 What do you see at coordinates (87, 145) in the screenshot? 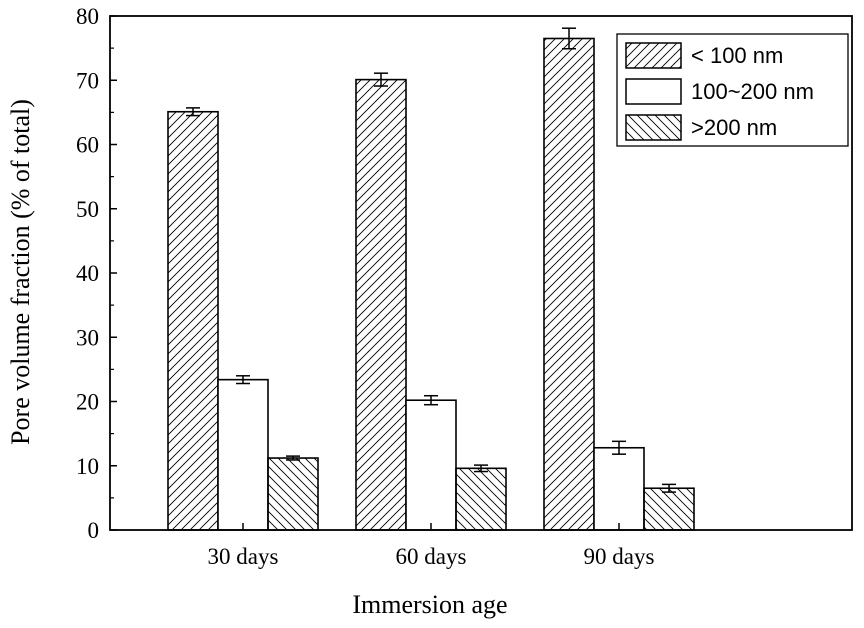
I see `y-tick-label: 60` at bounding box center [87, 145].